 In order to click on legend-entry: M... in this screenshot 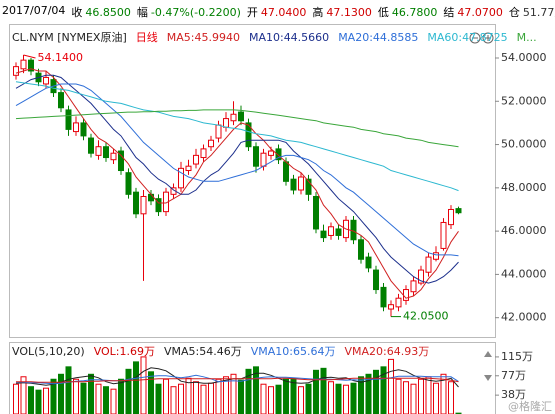, I will do `click(527, 37)`.